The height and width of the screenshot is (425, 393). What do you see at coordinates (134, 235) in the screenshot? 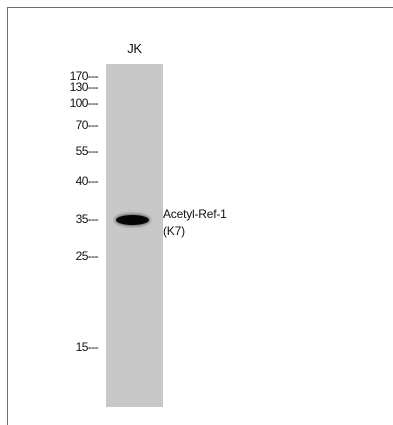
I see `blot-lane` at bounding box center [134, 235].